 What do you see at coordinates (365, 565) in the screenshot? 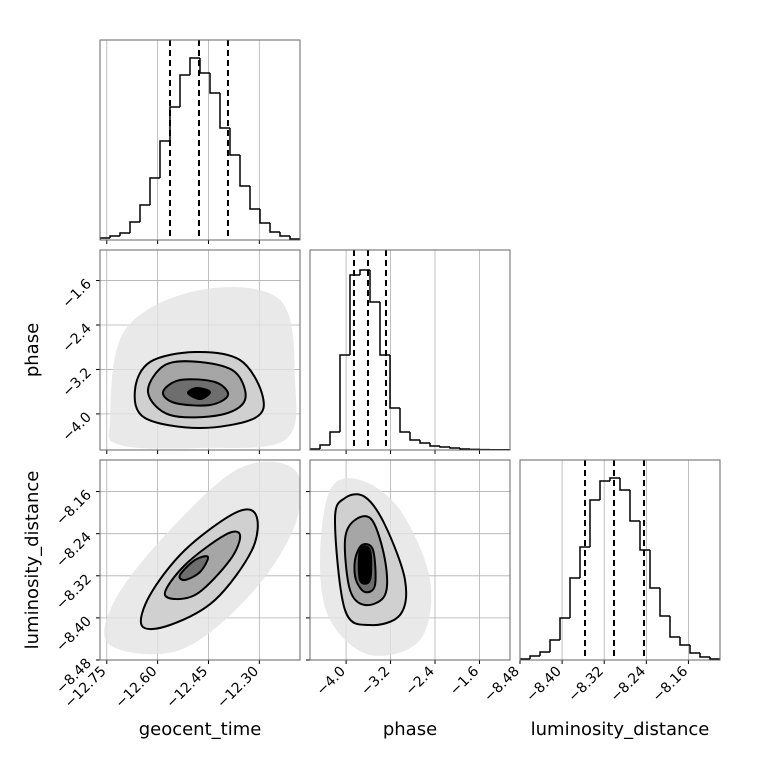
I see `contour` at bounding box center [365, 565].